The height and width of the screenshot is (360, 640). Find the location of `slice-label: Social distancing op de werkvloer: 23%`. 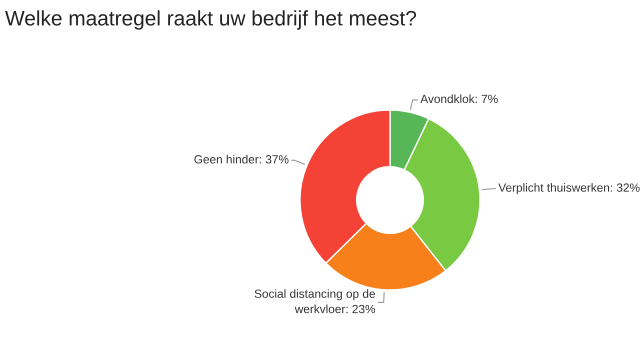

slice-label: Social distancing op de werkvloer: 23% is located at coordinates (315, 301).